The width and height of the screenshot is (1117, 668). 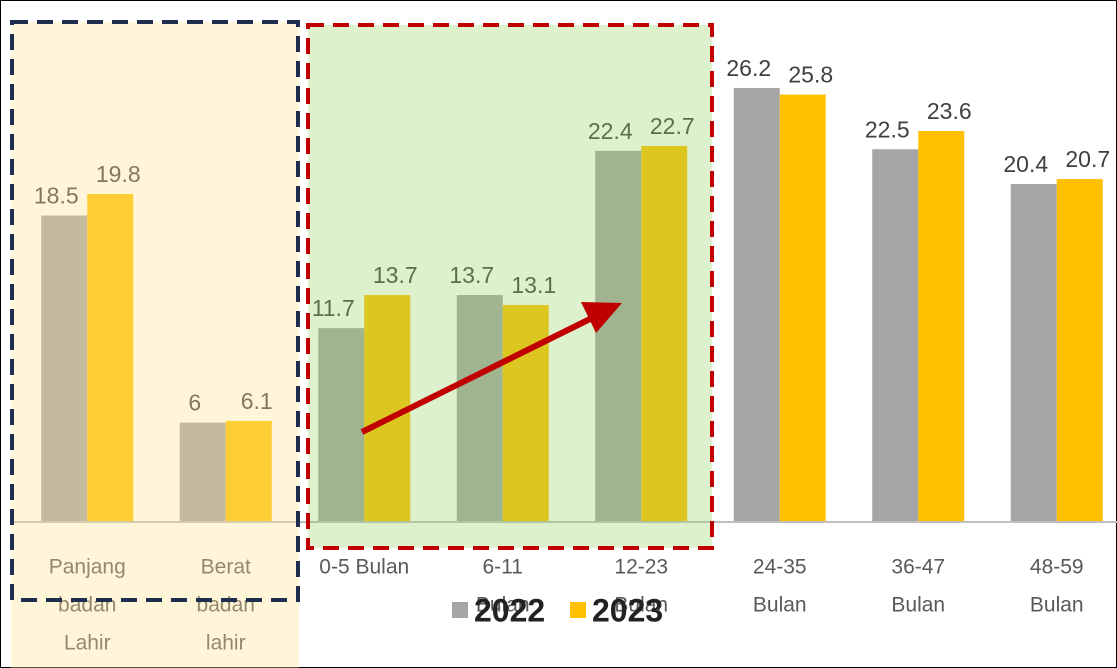 What do you see at coordinates (364, 567) in the screenshot?
I see `x-tick-label: 0-5 Bulan` at bounding box center [364, 567].